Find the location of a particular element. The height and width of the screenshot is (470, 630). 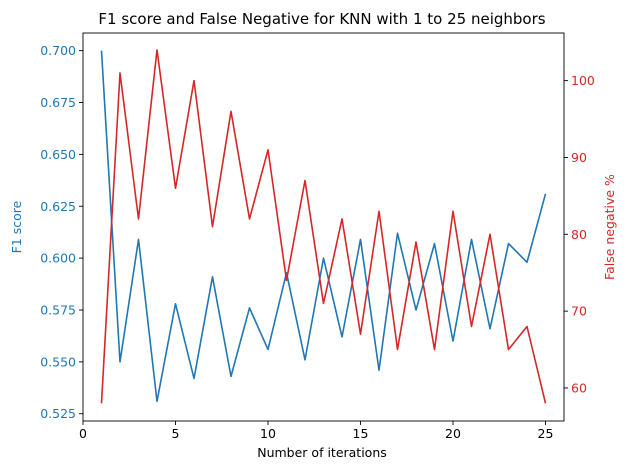

y-right-tick-label: 70 is located at coordinates (579, 311).